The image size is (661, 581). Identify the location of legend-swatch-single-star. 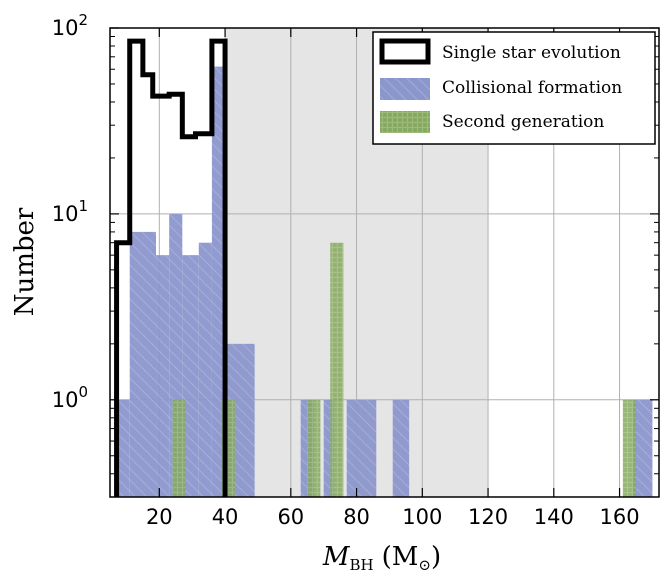
(405, 51).